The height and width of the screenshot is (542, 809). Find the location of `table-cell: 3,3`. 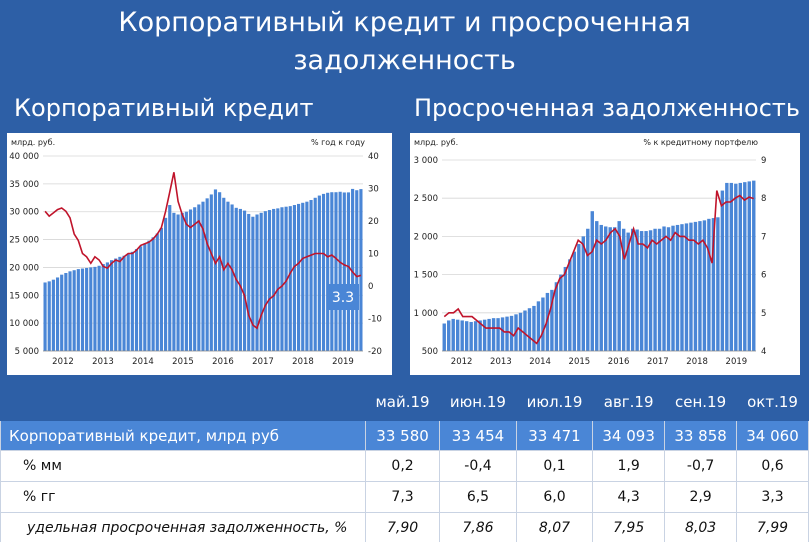

table-cell: 3,3 is located at coordinates (772, 497).